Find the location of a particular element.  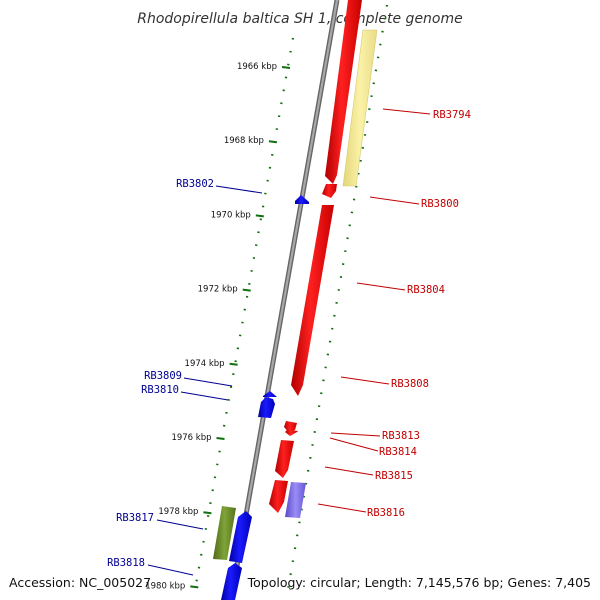

scale-tick-label: 1980 kbp is located at coordinates (165, 586).